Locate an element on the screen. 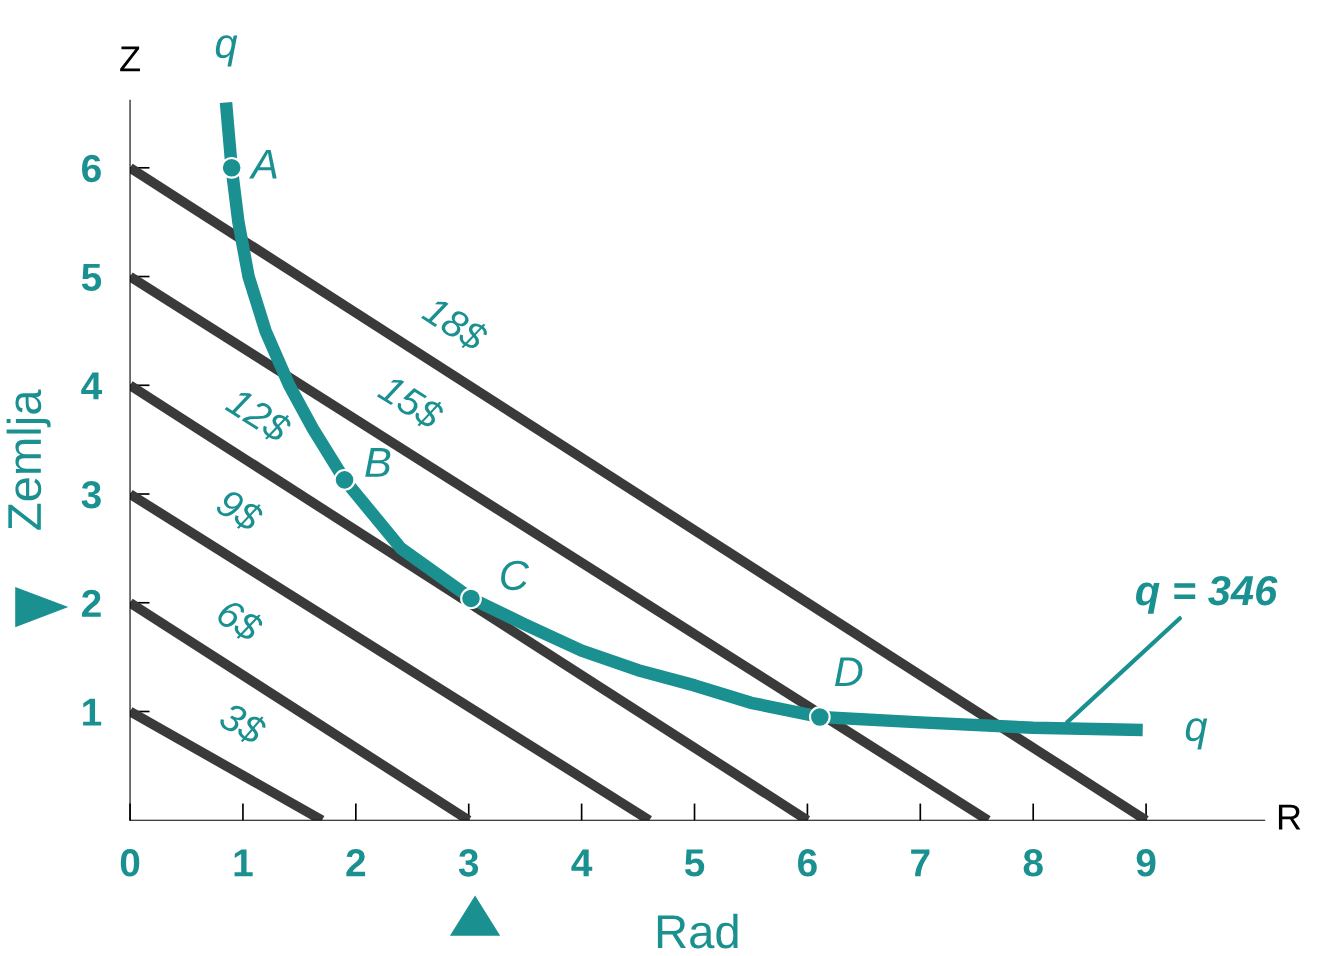 The height and width of the screenshot is (956, 1327). annotation: C is located at coordinates (515, 575).